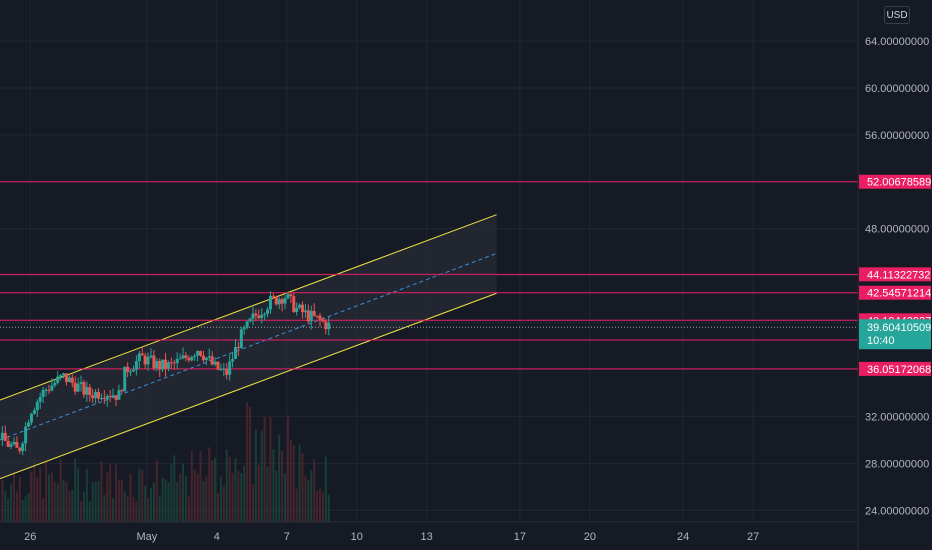 This screenshot has height=550, width=932. Describe the element at coordinates (683, 537) in the screenshot. I see `time-tick-label: 24` at that location.